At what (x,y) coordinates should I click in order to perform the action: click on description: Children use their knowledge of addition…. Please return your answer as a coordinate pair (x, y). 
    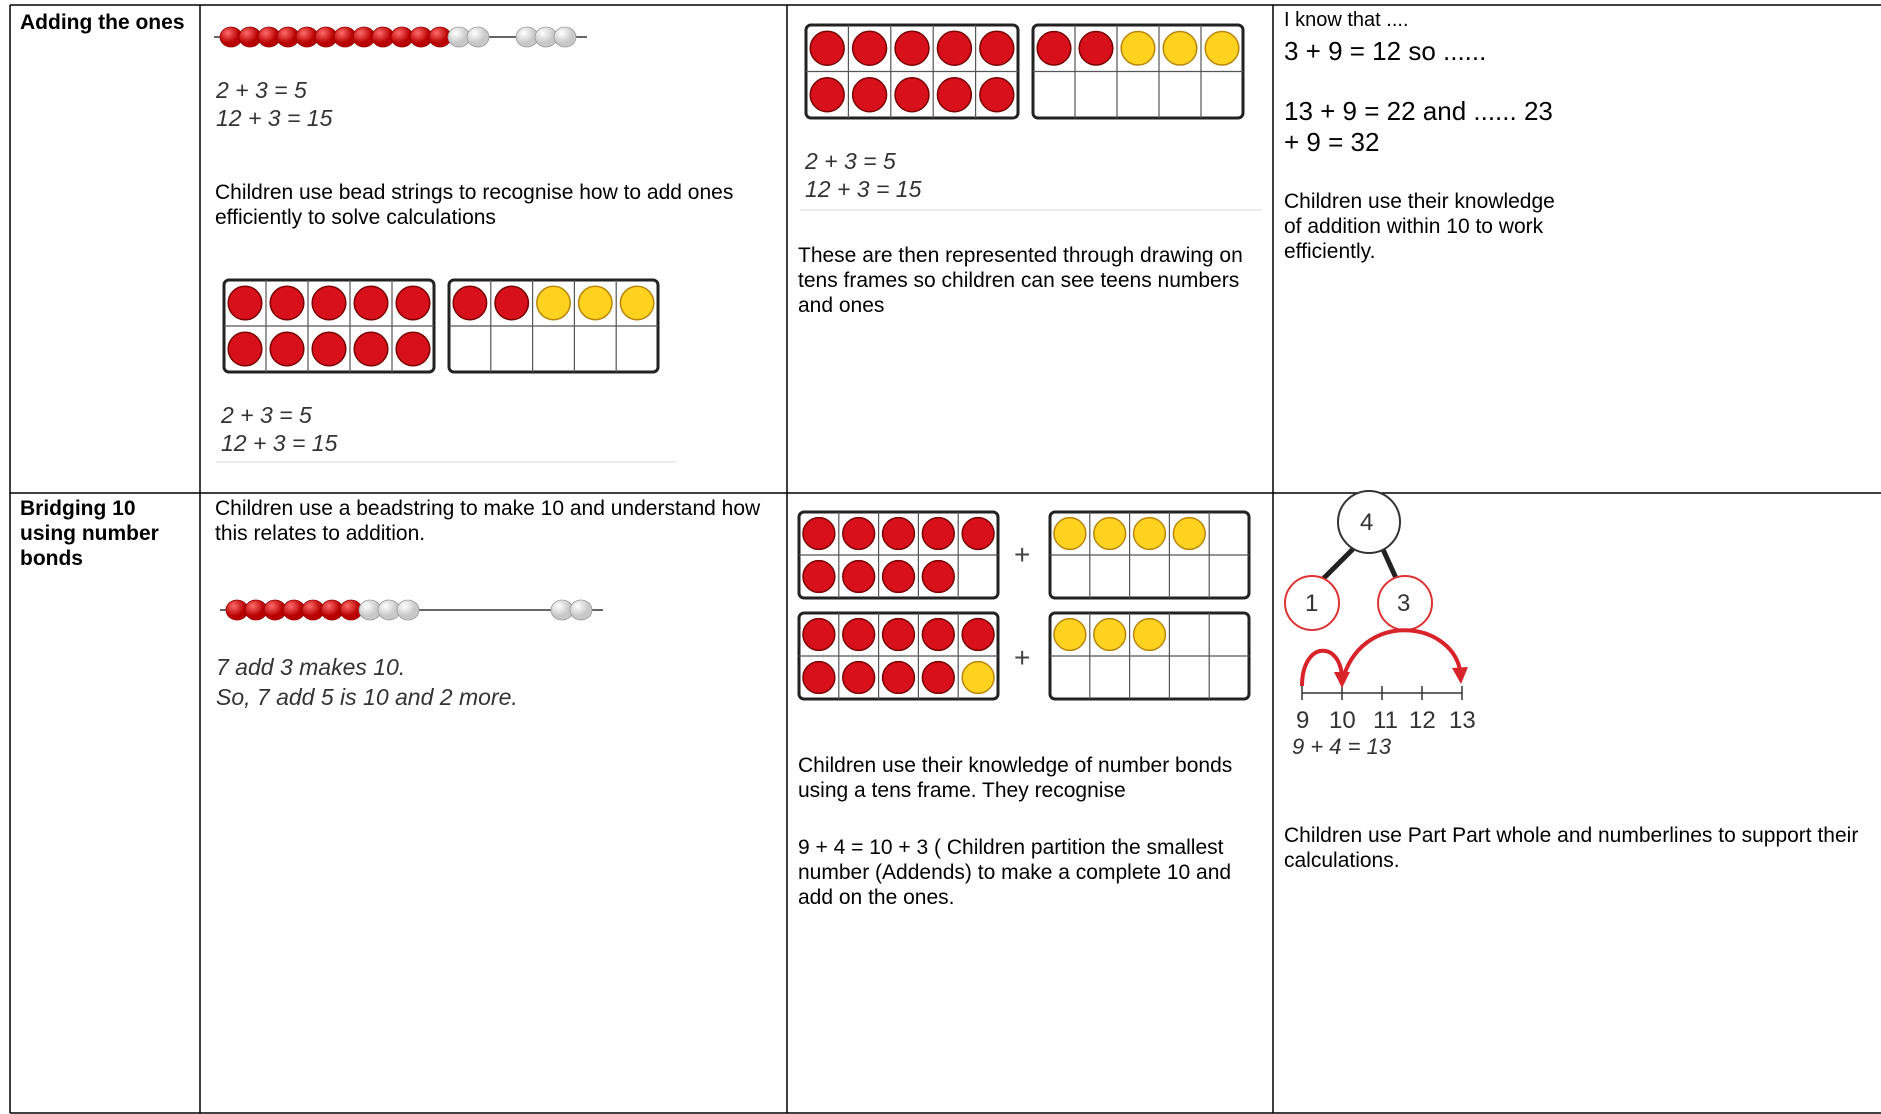
    Looking at the image, I should click on (1419, 226).